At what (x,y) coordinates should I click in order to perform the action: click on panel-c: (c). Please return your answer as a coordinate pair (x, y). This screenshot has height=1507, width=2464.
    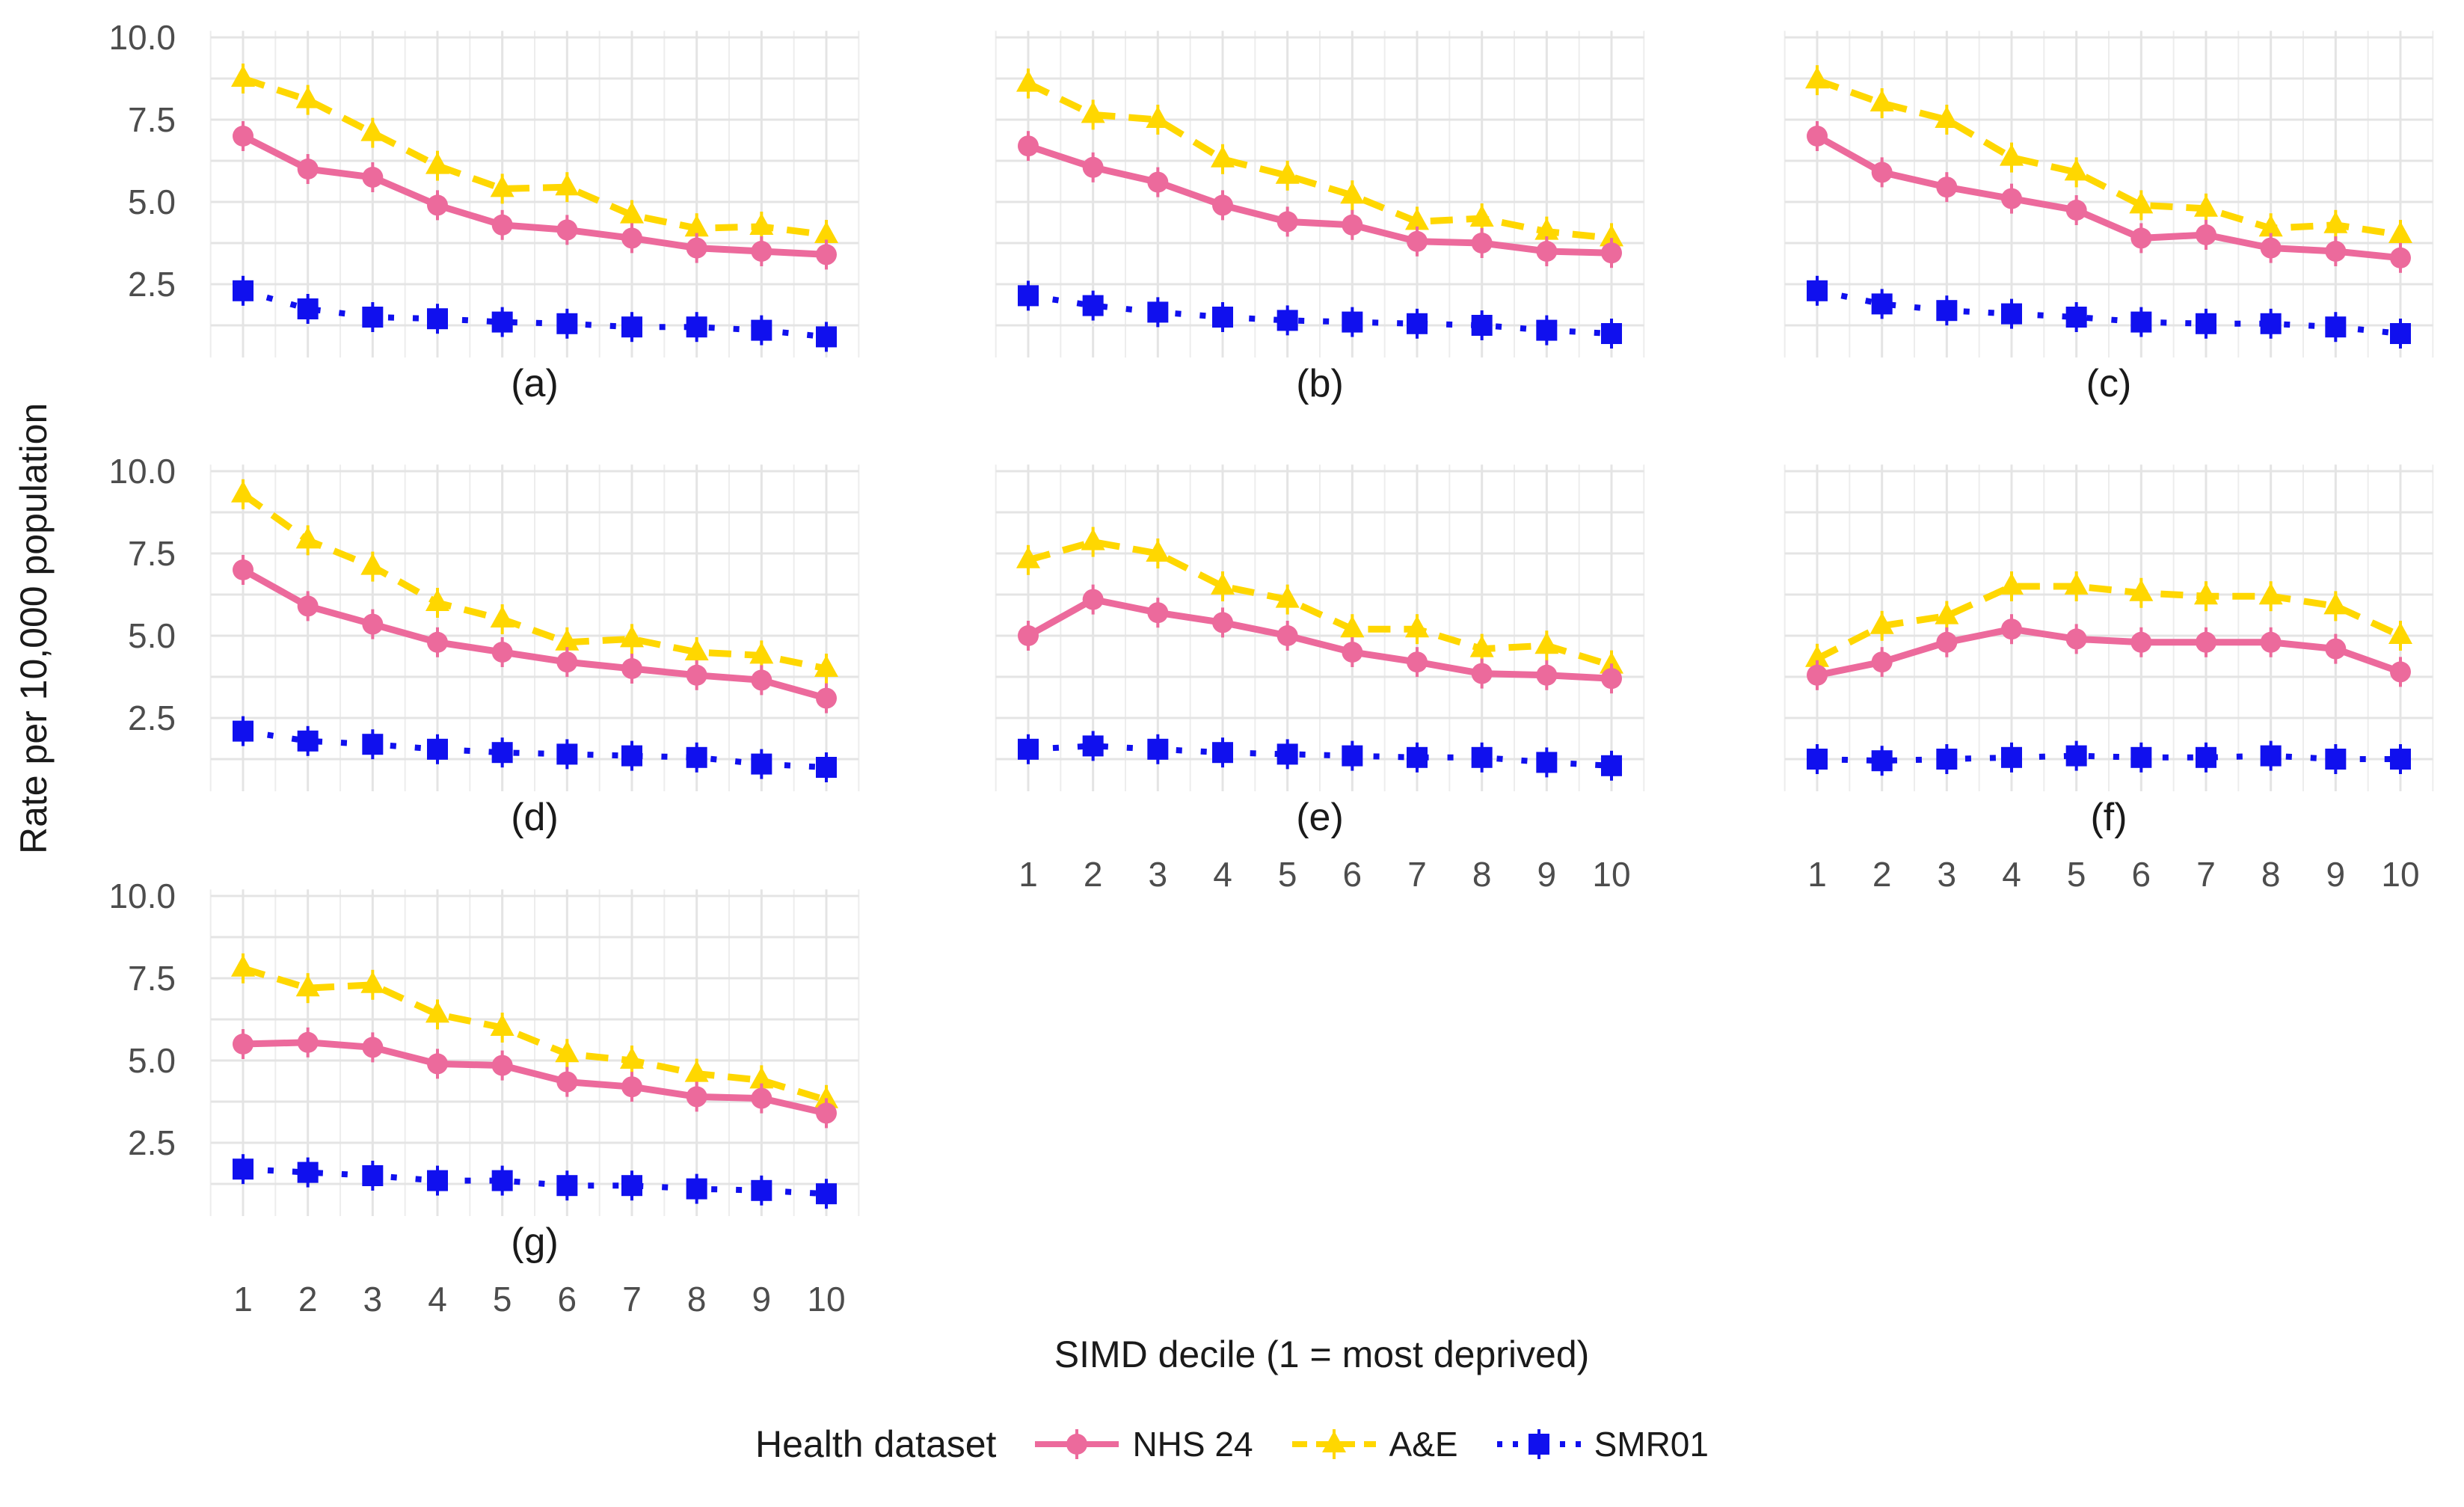
    Looking at the image, I should click on (2109, 210).